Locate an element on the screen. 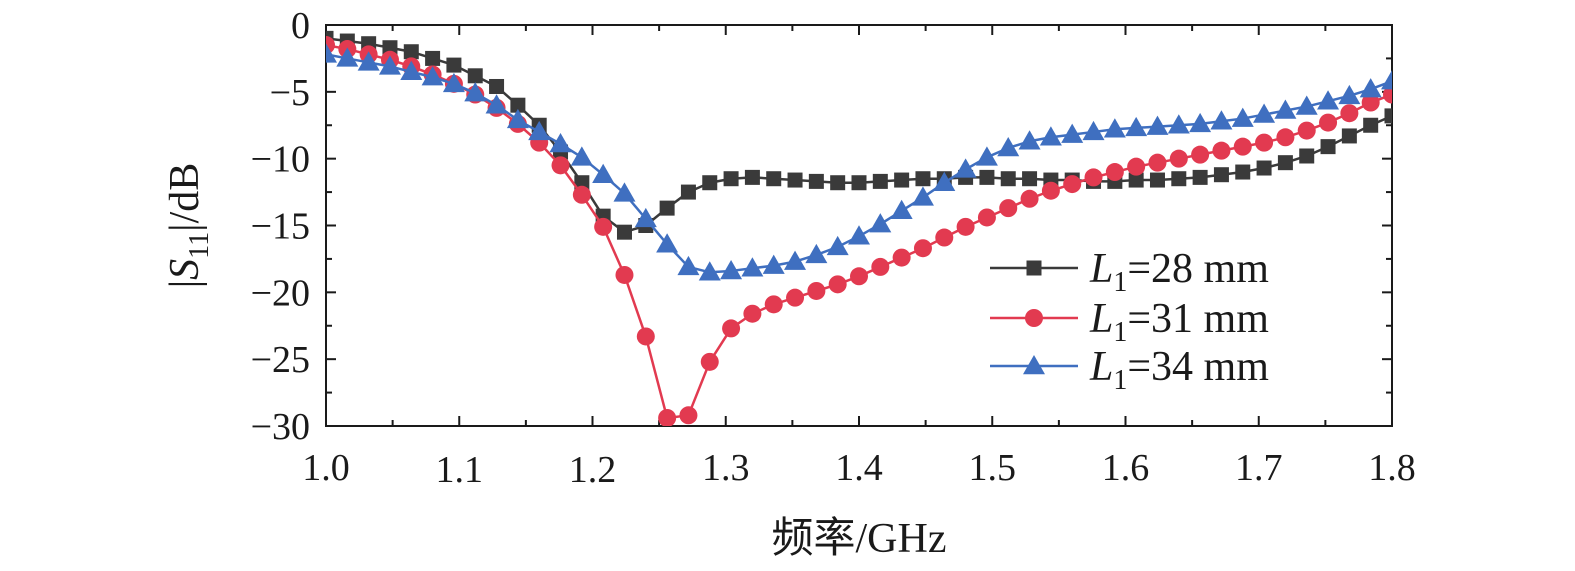 Image resolution: width=1575 pixels, height=571 pixels. y-tick-label: −20 is located at coordinates (280, 293).